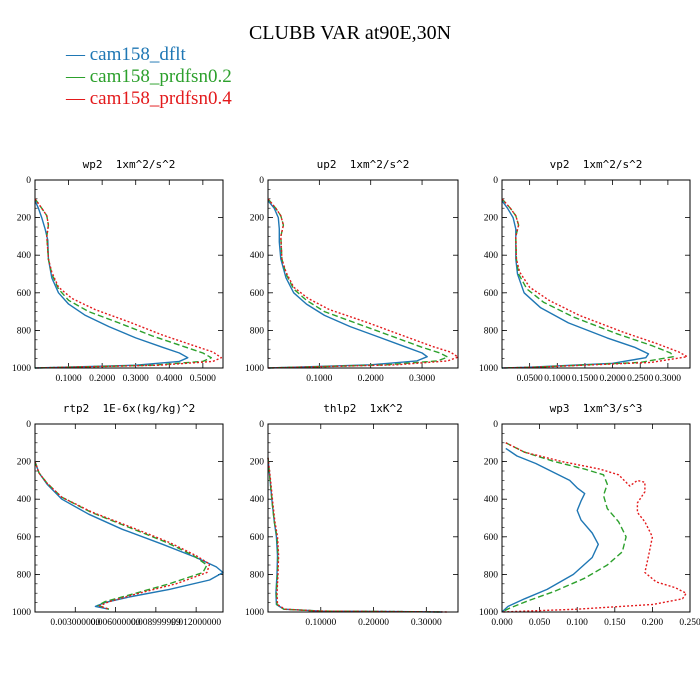 The width and height of the screenshot is (700, 700). I want to click on x-tick-label: 0.012000000, so click(196, 623).